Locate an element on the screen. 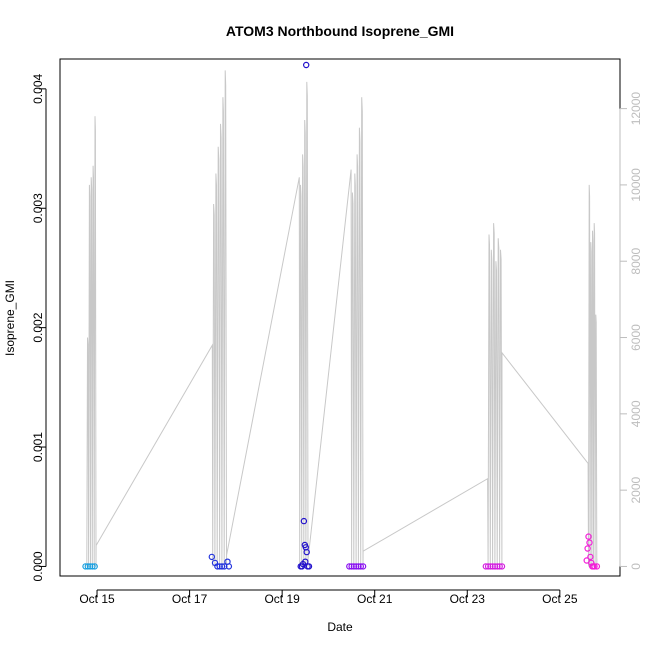 This screenshot has width=650, height=650. y-tick-label: 0.001 is located at coordinates (38, 447).